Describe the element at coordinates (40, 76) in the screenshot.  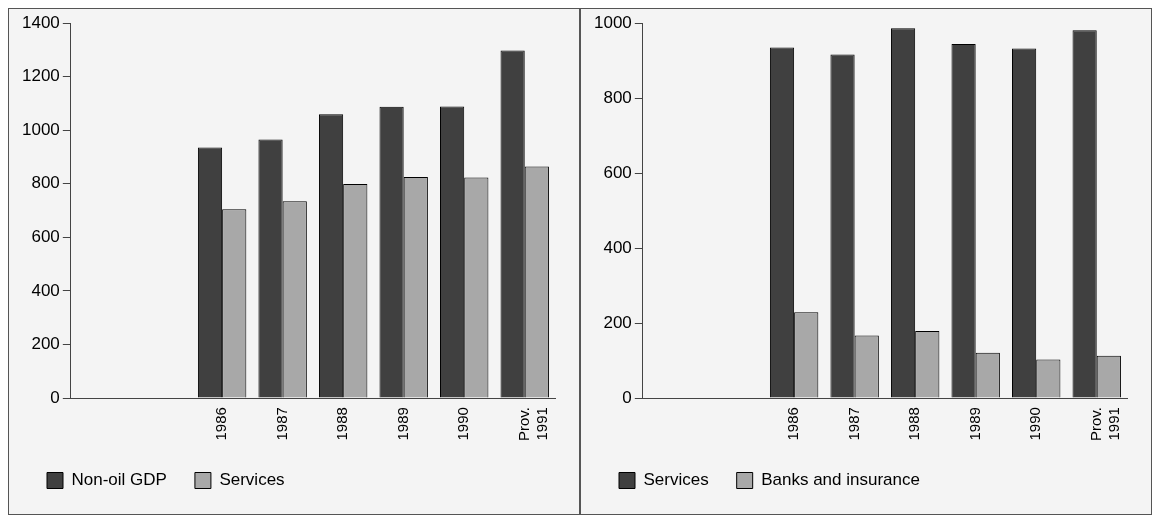
I see `y-tick-label: 1200` at that location.